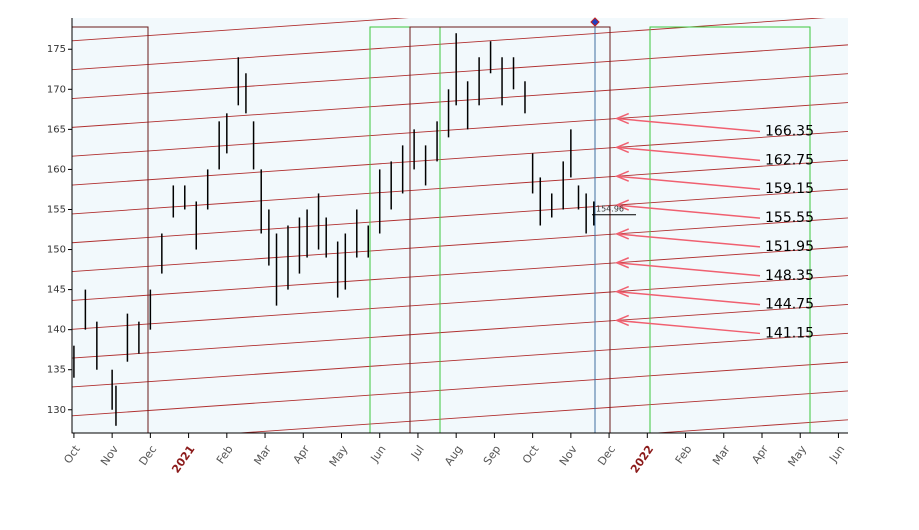 The image size is (919, 530). Describe the element at coordinates (453, 455) in the screenshot. I see `x-tick-label: Aug` at that location.